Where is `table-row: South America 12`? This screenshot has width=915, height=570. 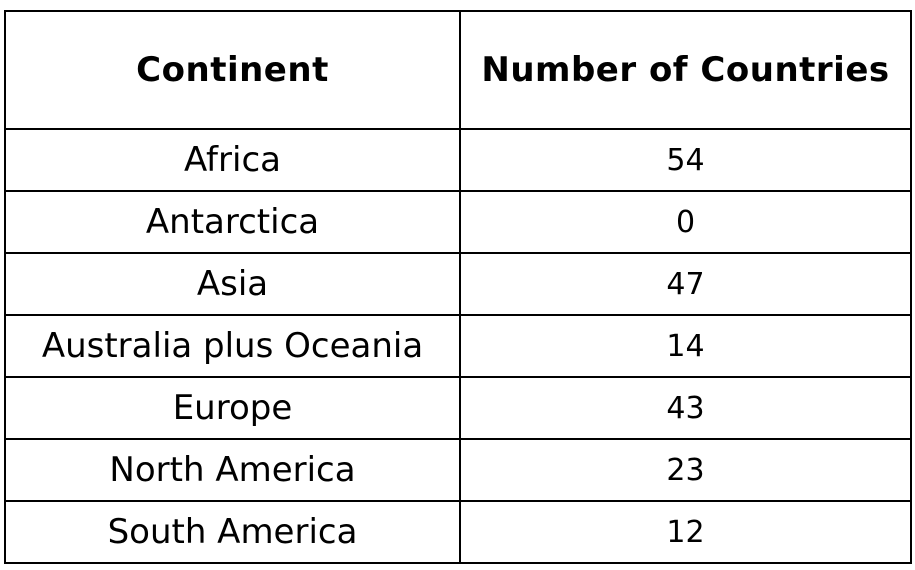 table-row: South America 12 is located at coordinates (458, 532).